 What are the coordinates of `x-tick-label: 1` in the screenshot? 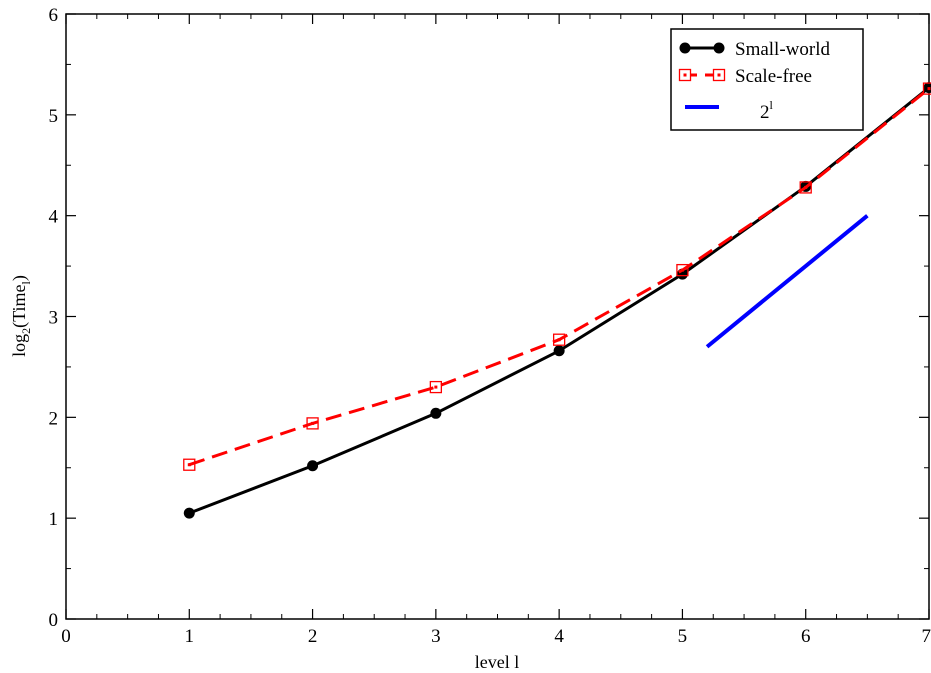 It's located at (190, 636).